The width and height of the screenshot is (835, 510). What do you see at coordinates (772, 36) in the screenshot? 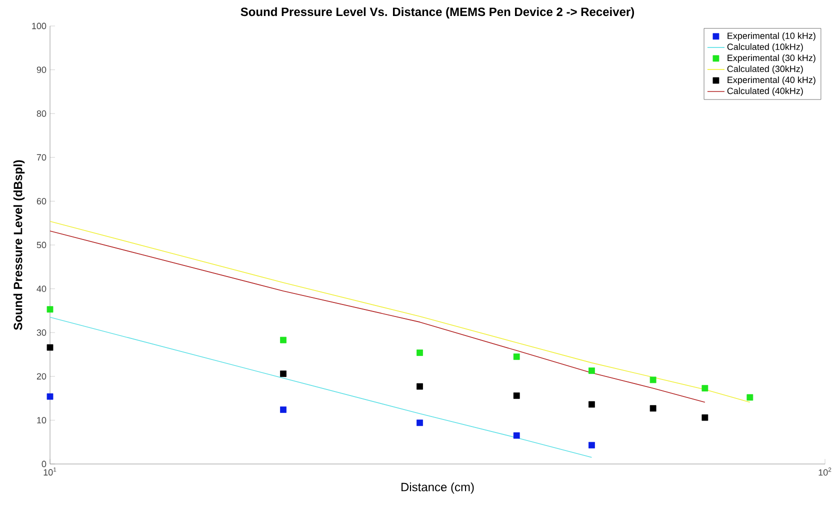
I see `legend-label: Experimental (10 kHz)` at bounding box center [772, 36].